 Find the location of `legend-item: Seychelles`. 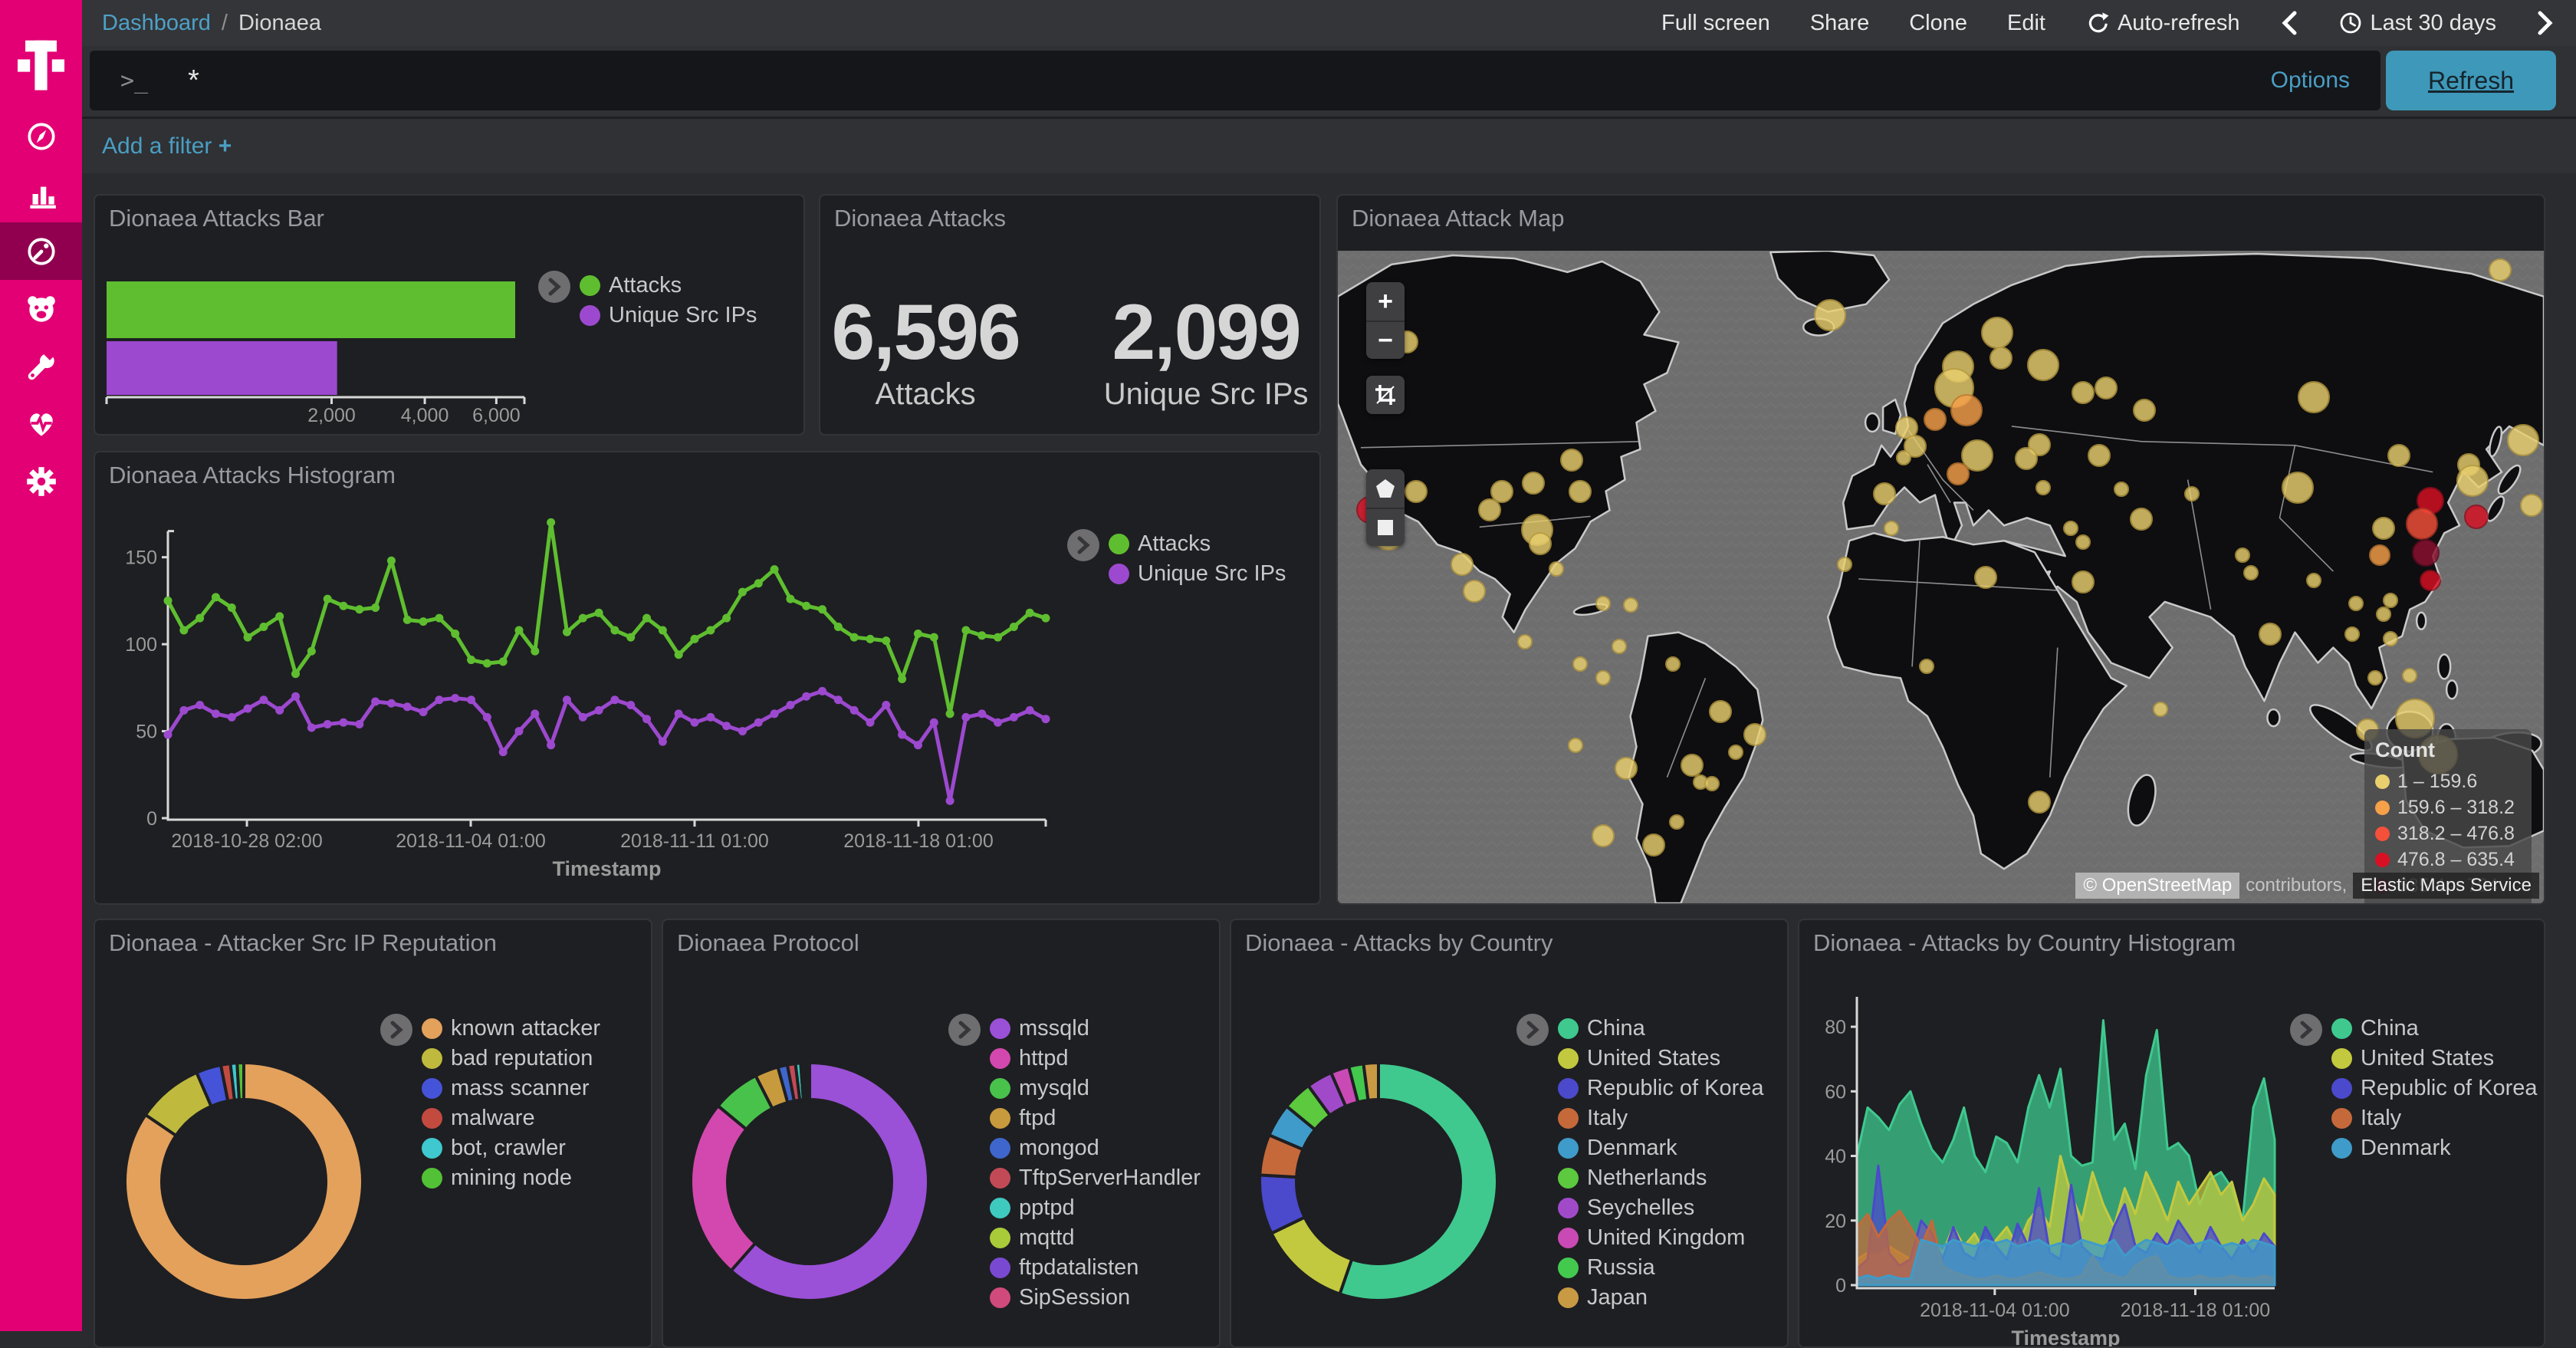

legend-item: Seychelles is located at coordinates (1661, 1207).